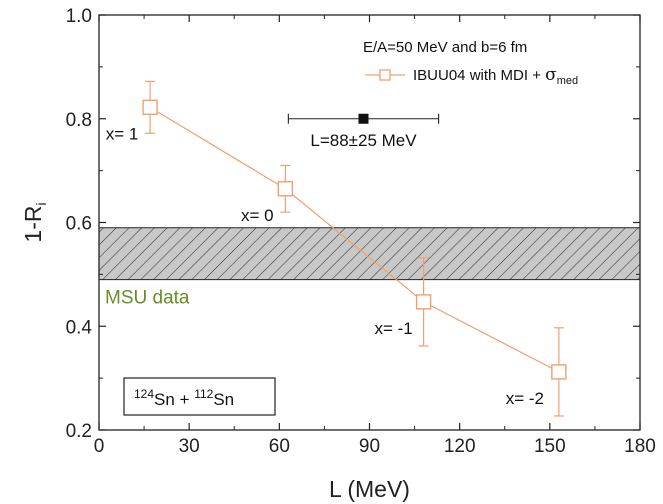 This screenshot has width=663, height=504. I want to click on mass-number-112: 112, so click(203, 394).